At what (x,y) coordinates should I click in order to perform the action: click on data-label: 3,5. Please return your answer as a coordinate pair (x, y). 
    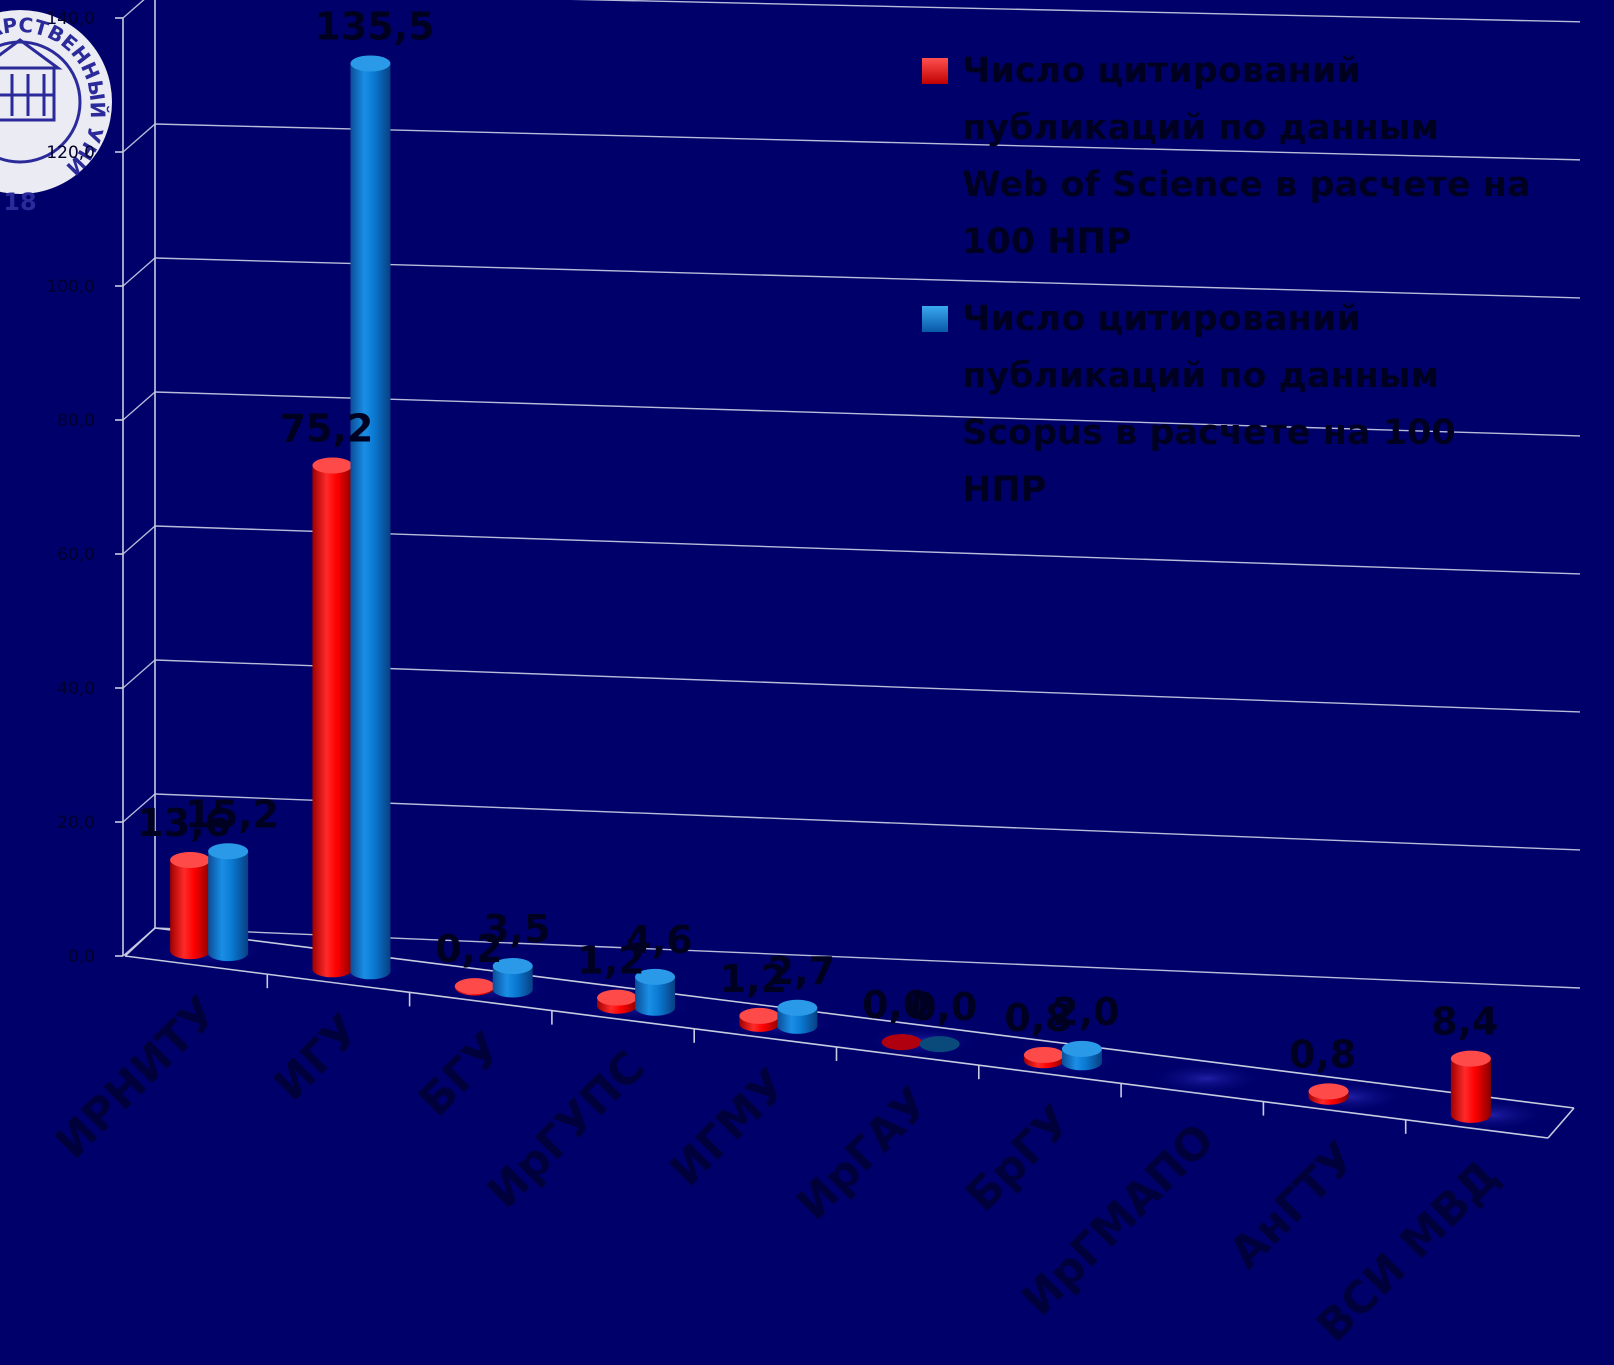
    Looking at the image, I should click on (516, 929).